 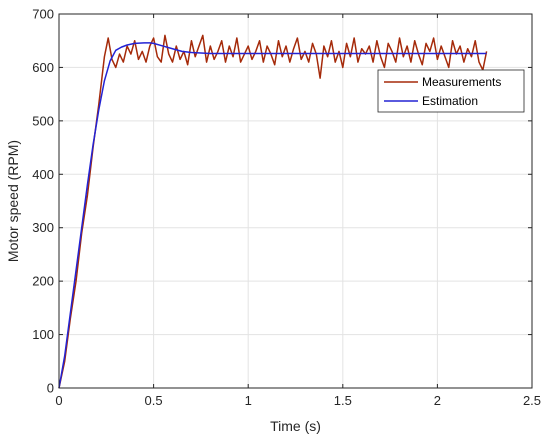 What do you see at coordinates (43, 334) in the screenshot?
I see `y-tick-label: 100` at bounding box center [43, 334].